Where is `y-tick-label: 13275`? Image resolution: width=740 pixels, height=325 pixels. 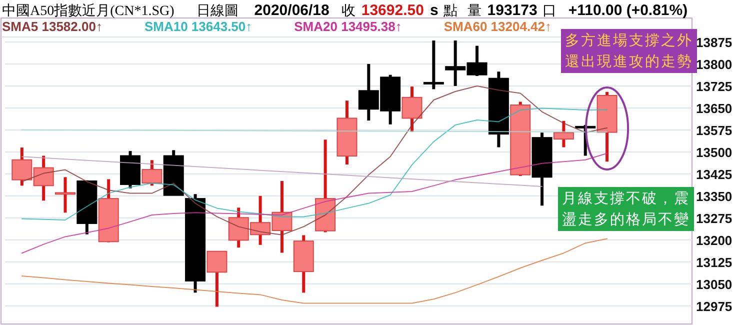
y-tick-label: 13275 is located at coordinates (714, 218).